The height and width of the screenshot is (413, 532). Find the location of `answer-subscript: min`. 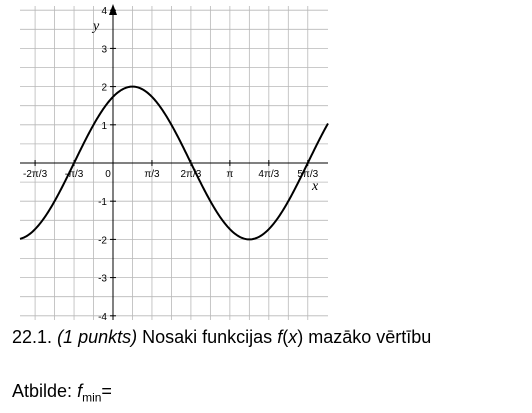

answer-subscript: min is located at coordinates (92, 397).